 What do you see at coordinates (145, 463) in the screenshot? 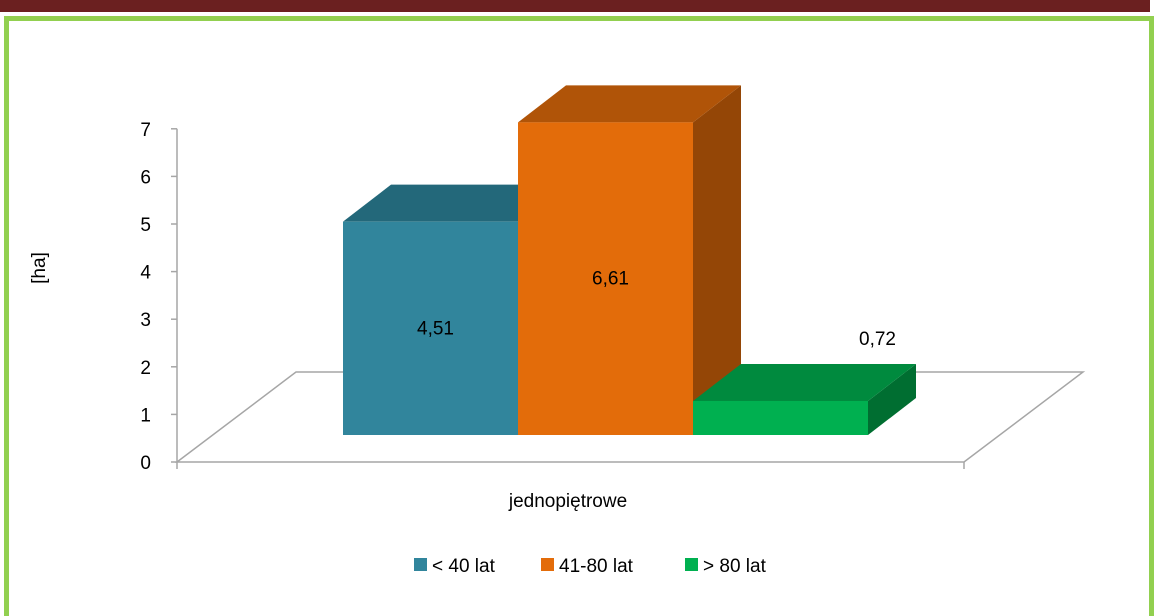
I see `y-tick-label: 0` at bounding box center [145, 463].